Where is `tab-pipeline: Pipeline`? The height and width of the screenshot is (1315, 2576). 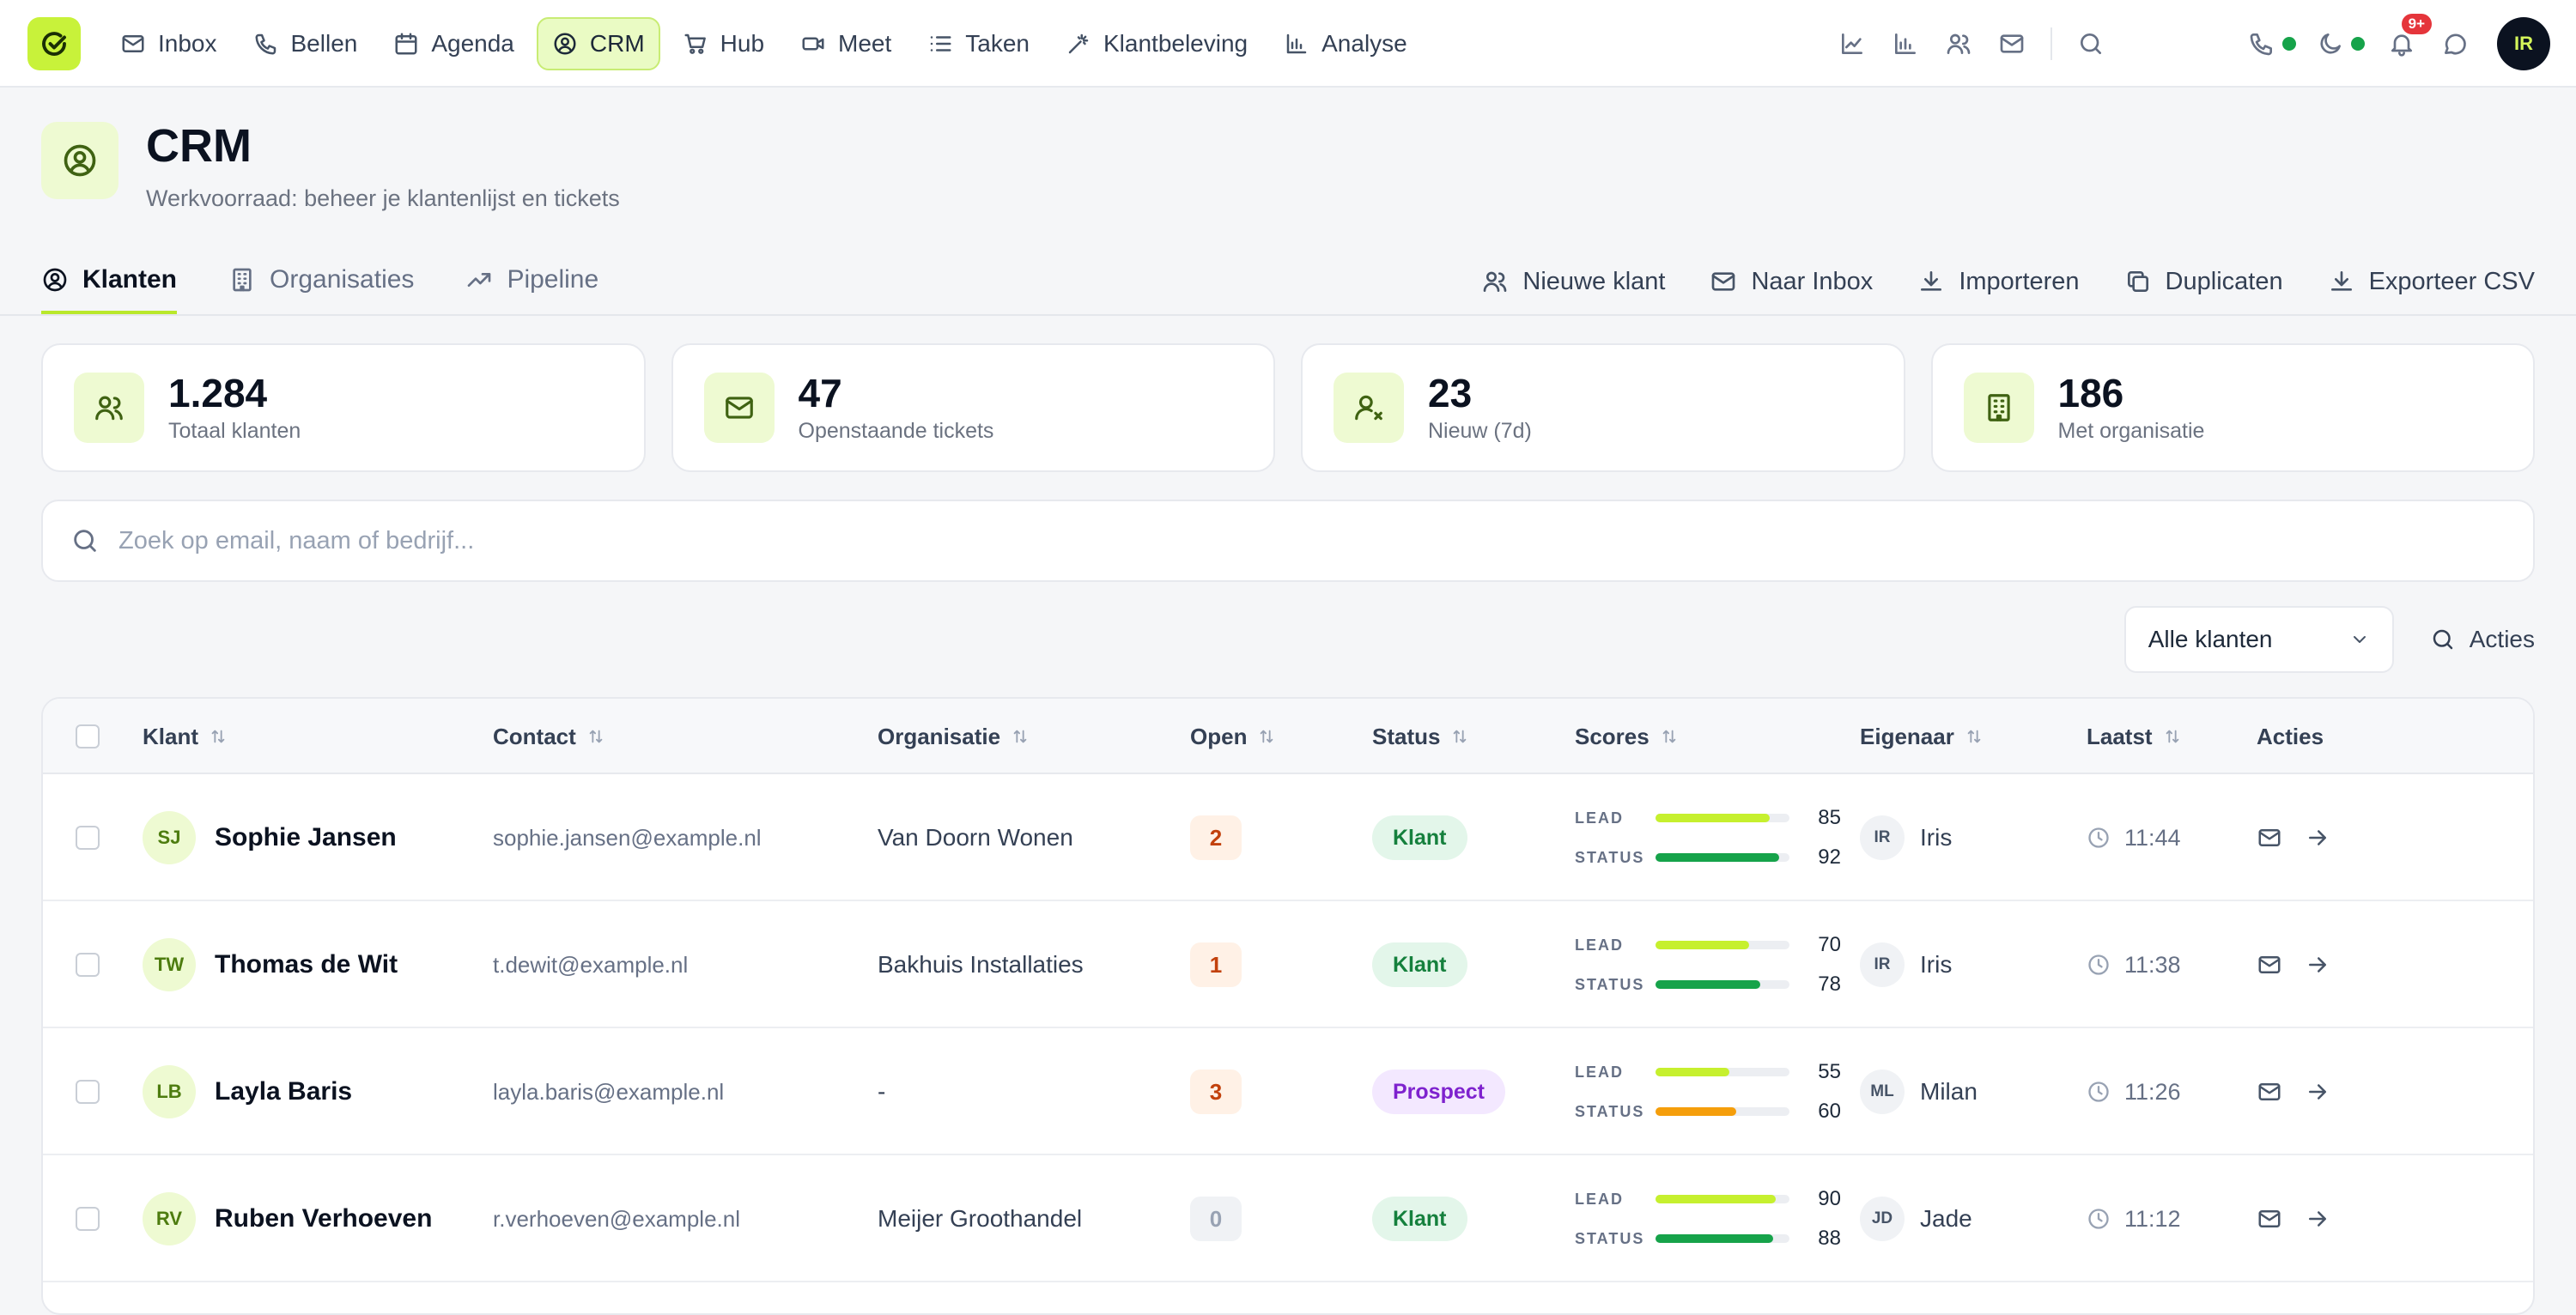 tab-pipeline: Pipeline is located at coordinates (532, 282).